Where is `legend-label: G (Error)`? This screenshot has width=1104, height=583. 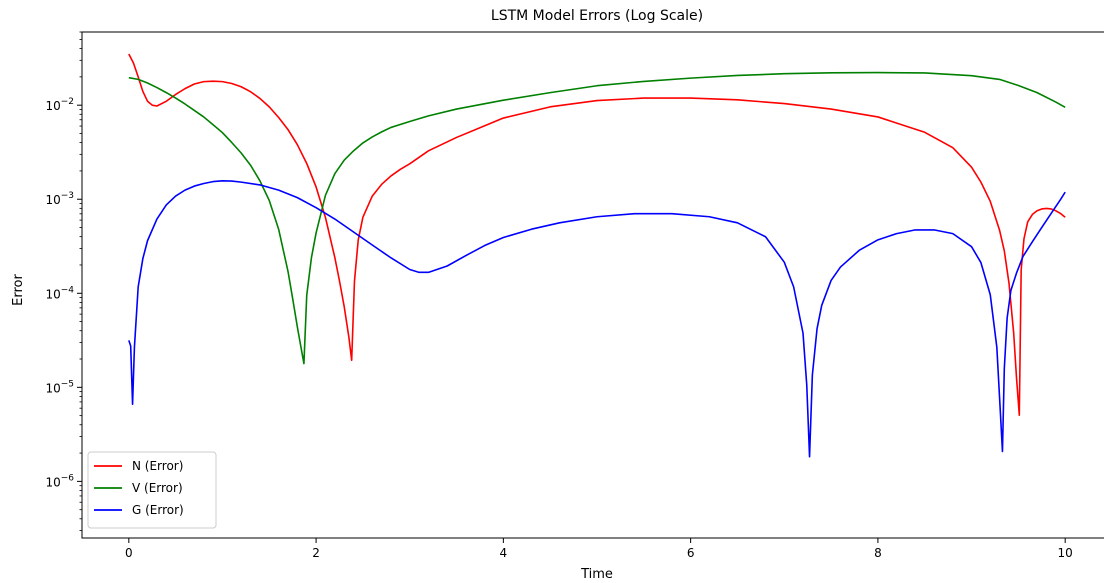
legend-label: G (Error) is located at coordinates (158, 510).